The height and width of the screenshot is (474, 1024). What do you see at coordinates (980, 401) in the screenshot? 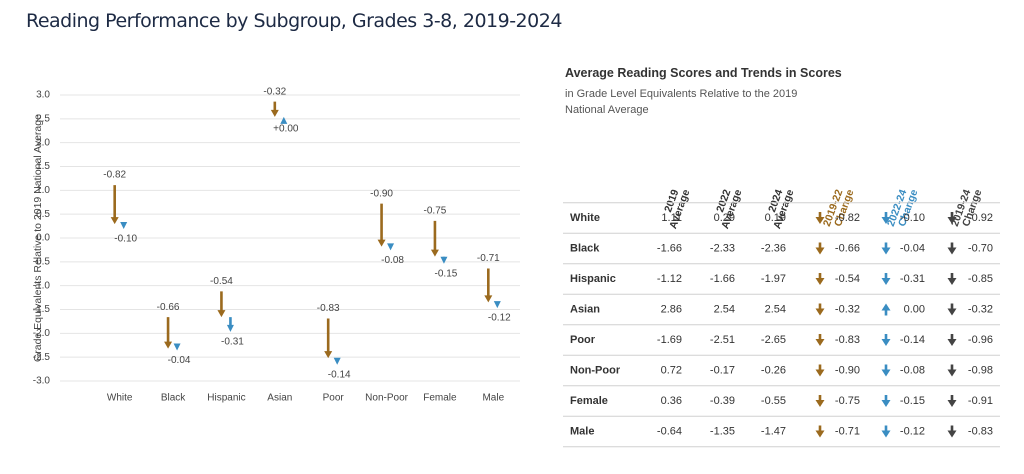
I see `cell-value: -0.91` at bounding box center [980, 401].